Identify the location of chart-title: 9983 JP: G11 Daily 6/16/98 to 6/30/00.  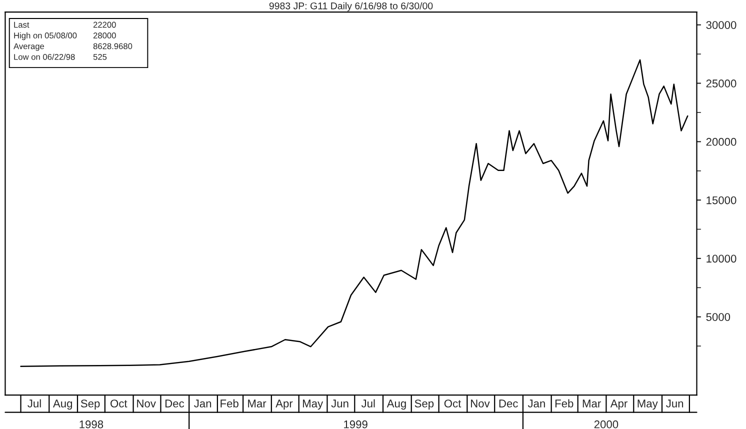
(351, 7).